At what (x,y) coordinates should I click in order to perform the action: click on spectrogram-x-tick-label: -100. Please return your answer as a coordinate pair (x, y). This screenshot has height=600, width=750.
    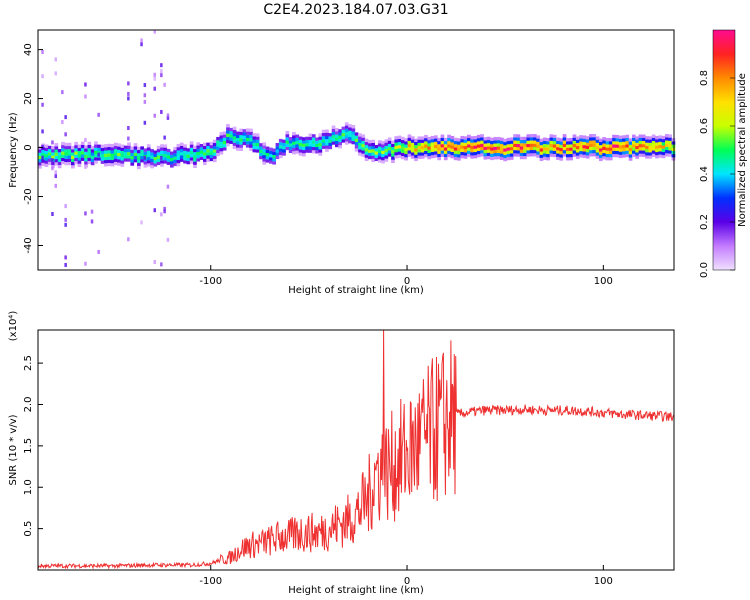
    Looking at the image, I should click on (210, 281).